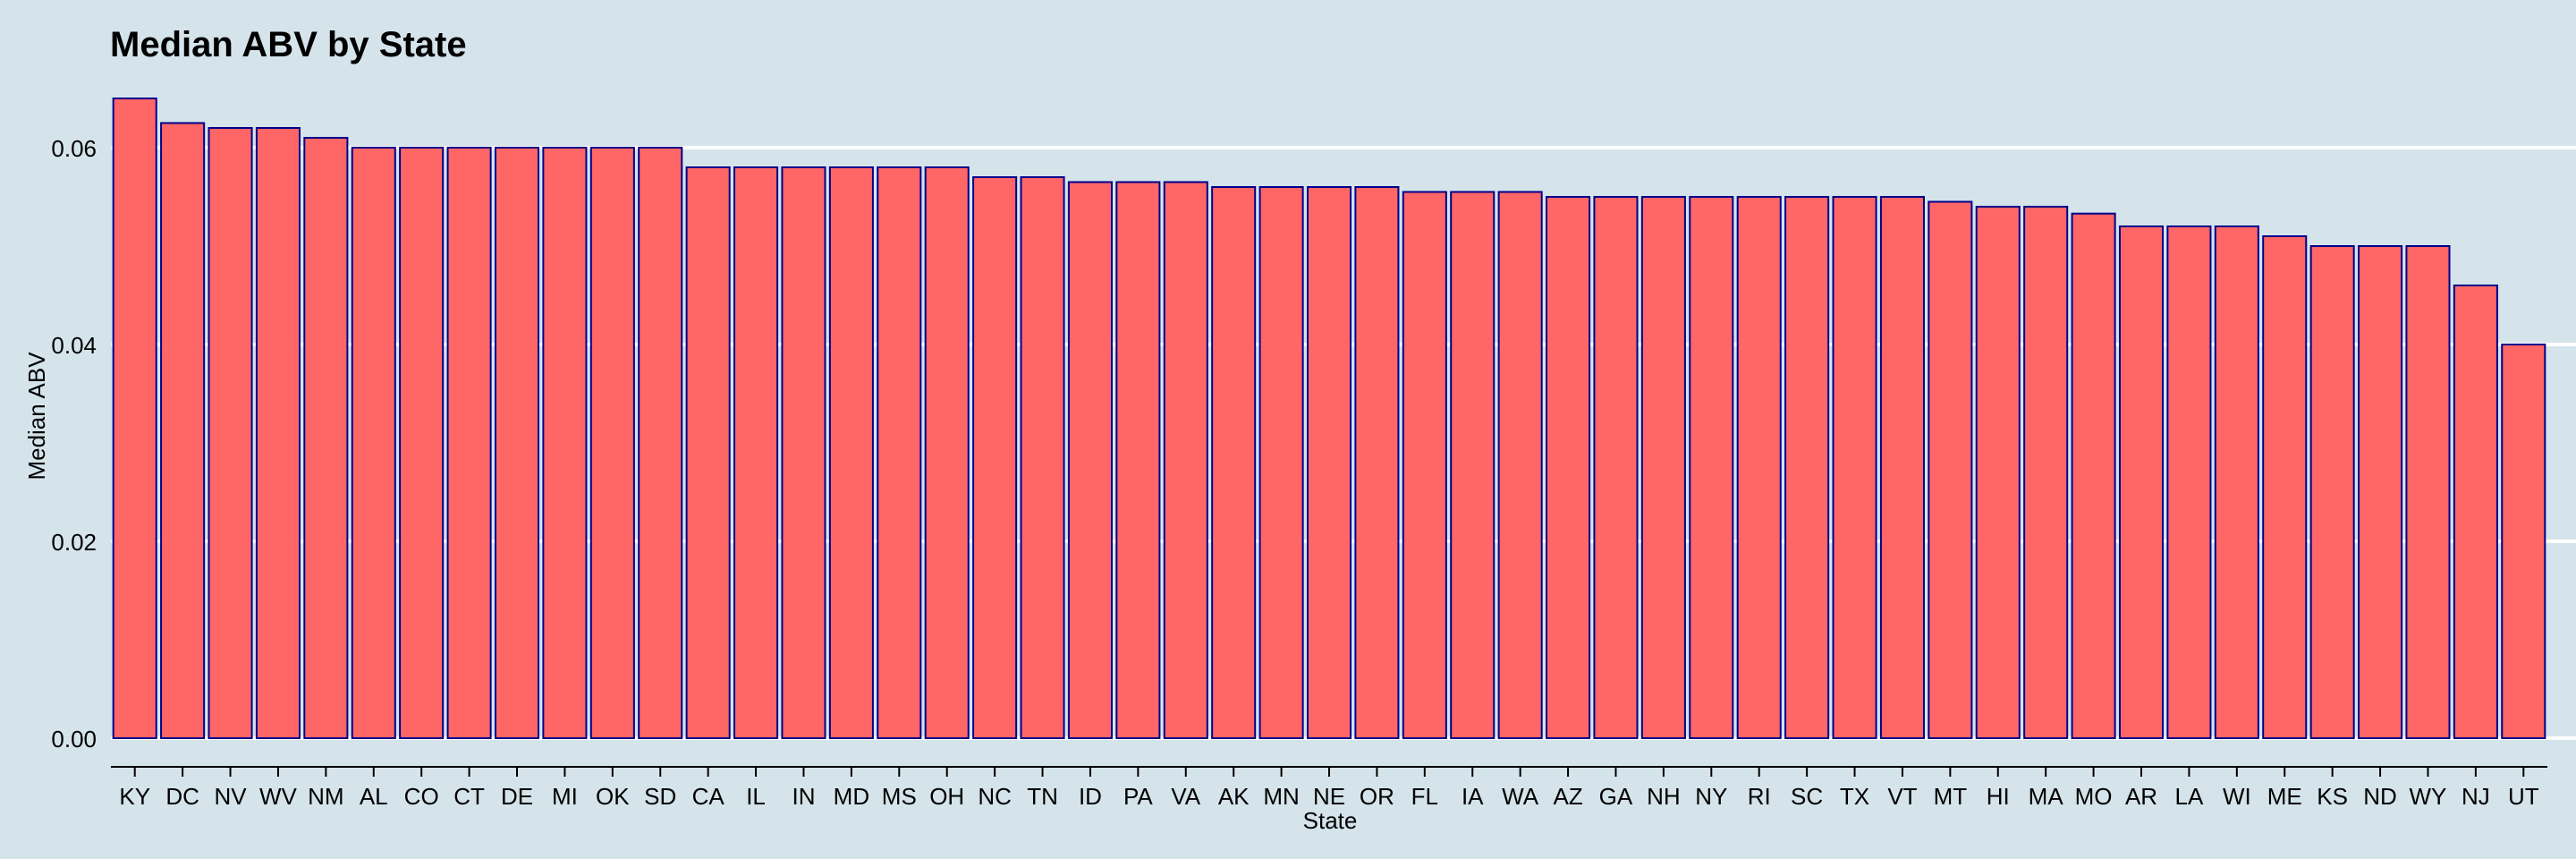 The image size is (2576, 859). Describe the element at coordinates (1711, 467) in the screenshot. I see `bar-ny` at that location.